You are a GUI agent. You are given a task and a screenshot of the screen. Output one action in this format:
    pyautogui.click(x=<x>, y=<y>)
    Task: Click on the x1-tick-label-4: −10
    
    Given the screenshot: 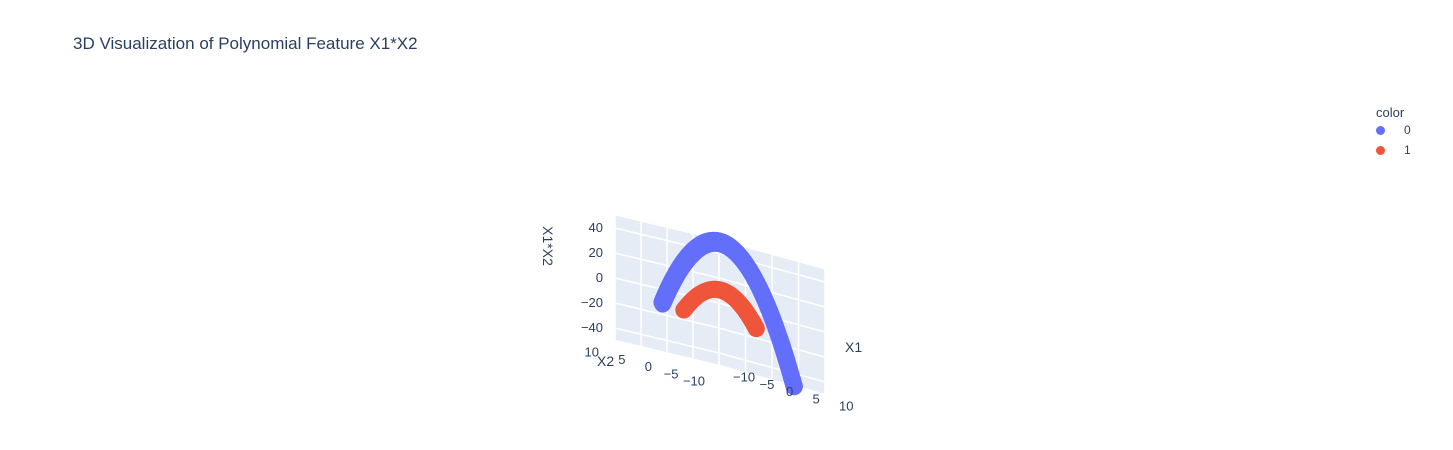 What is the action you would take?
    pyautogui.click(x=744, y=377)
    